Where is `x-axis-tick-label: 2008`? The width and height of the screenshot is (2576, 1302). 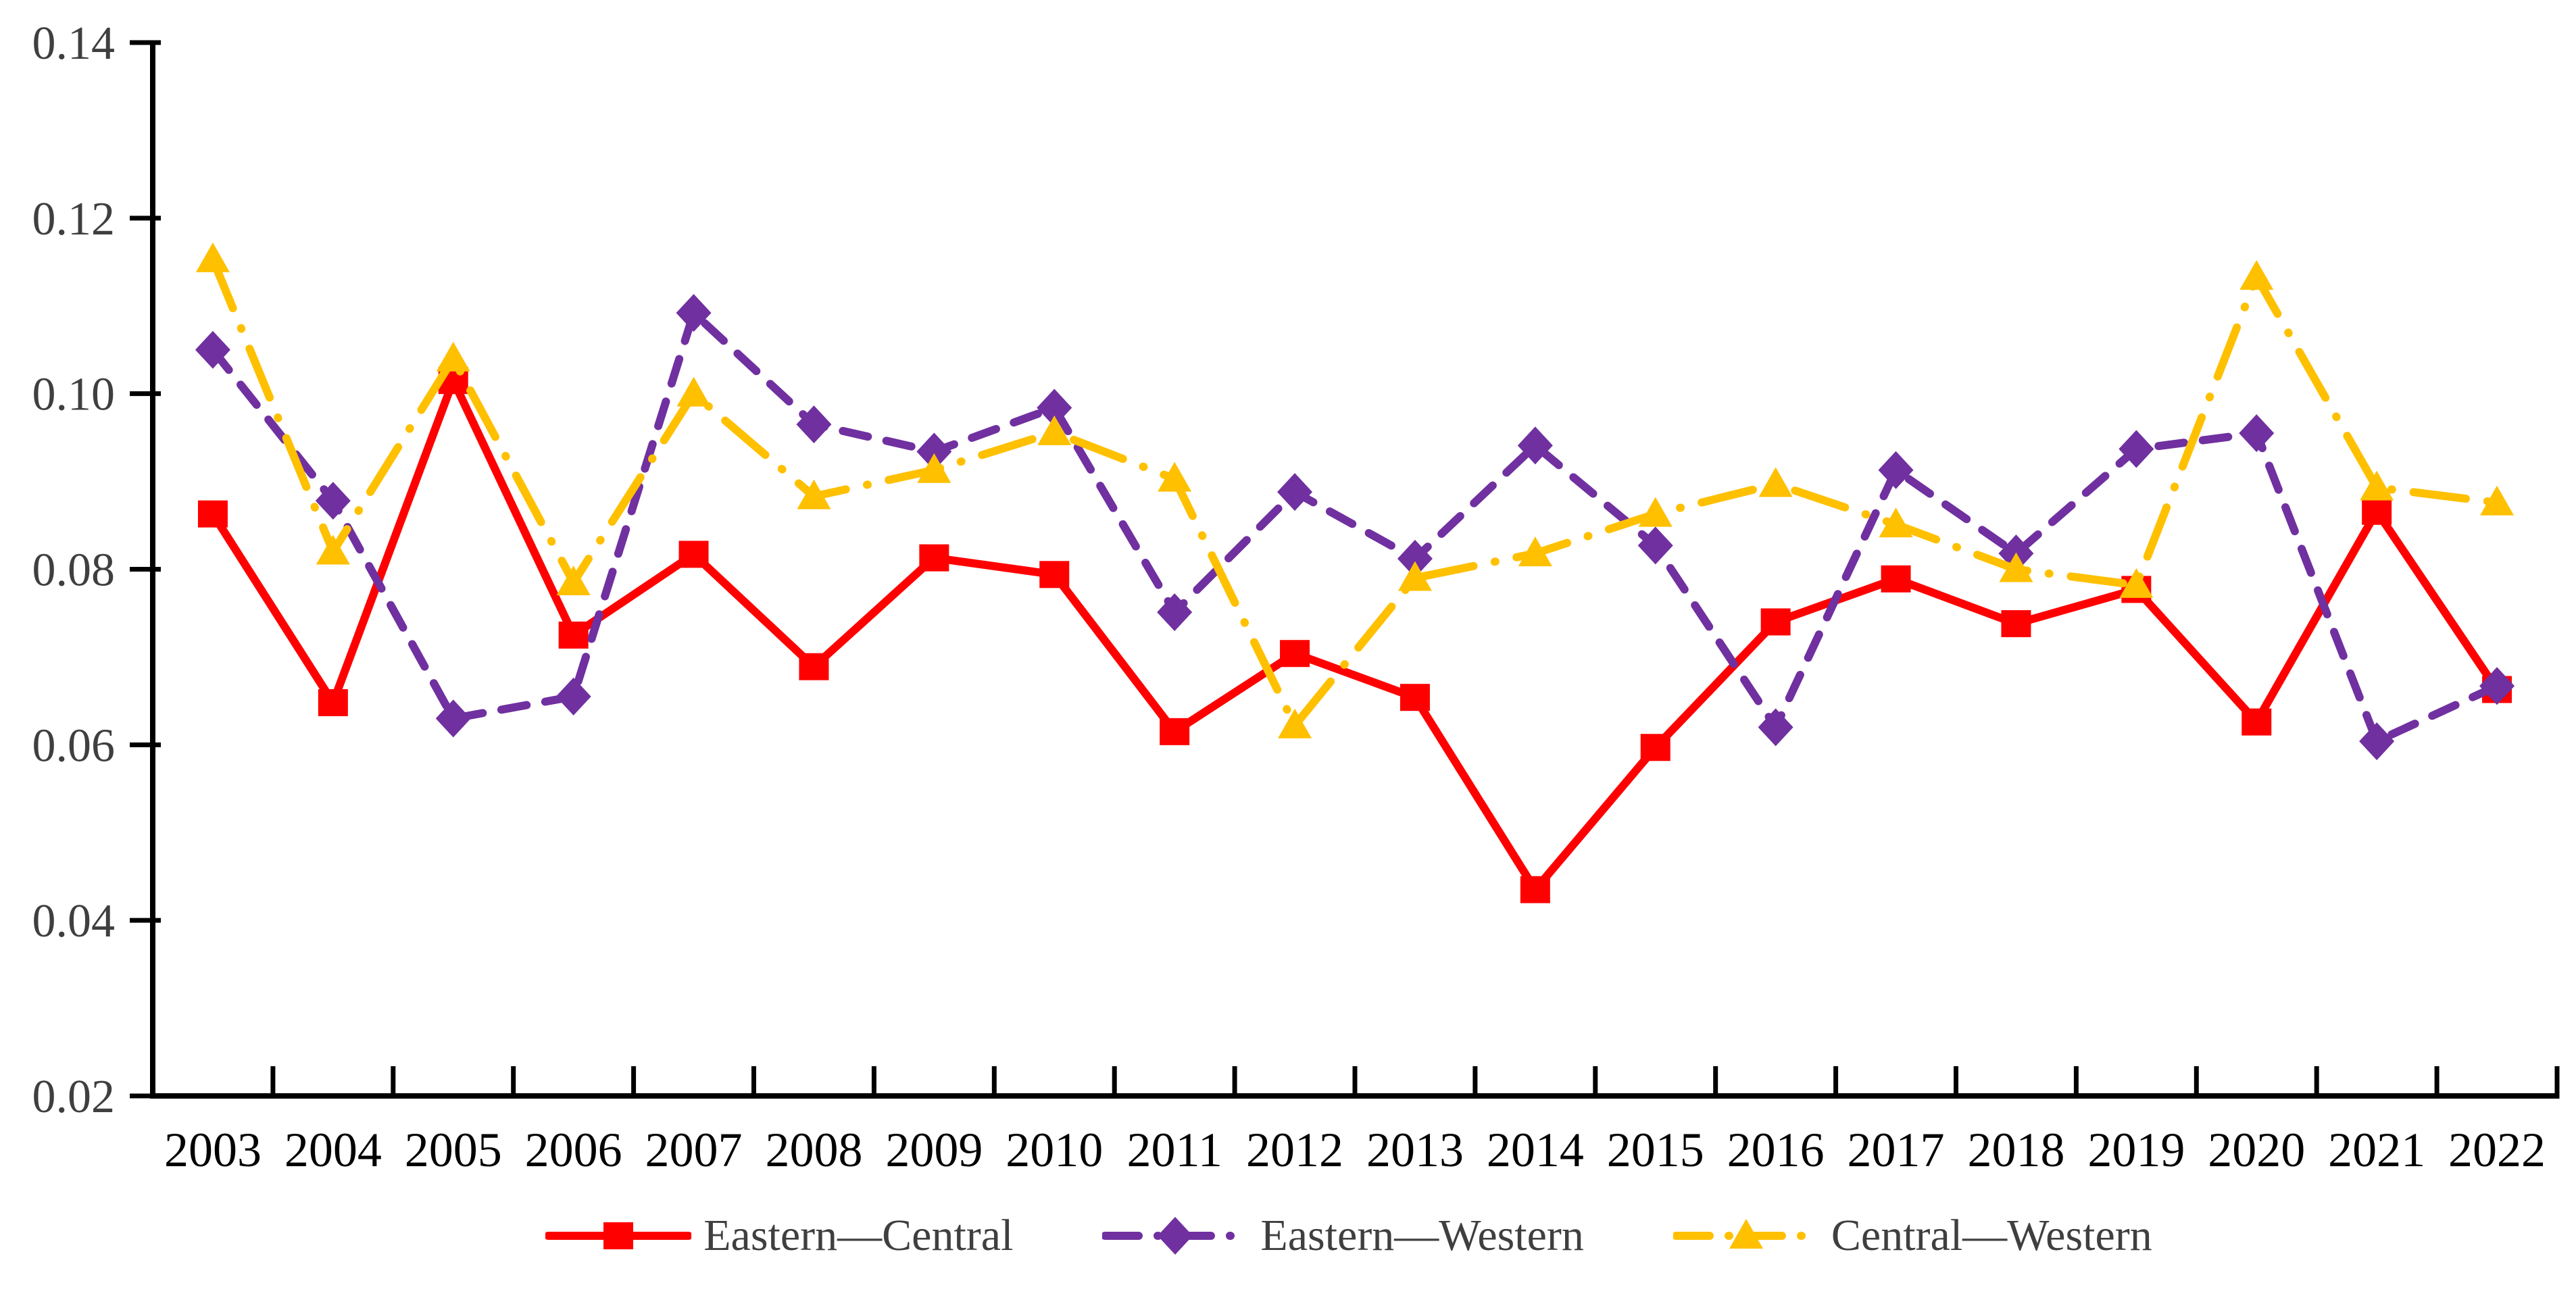
x-axis-tick-label: 2008 is located at coordinates (814, 1150).